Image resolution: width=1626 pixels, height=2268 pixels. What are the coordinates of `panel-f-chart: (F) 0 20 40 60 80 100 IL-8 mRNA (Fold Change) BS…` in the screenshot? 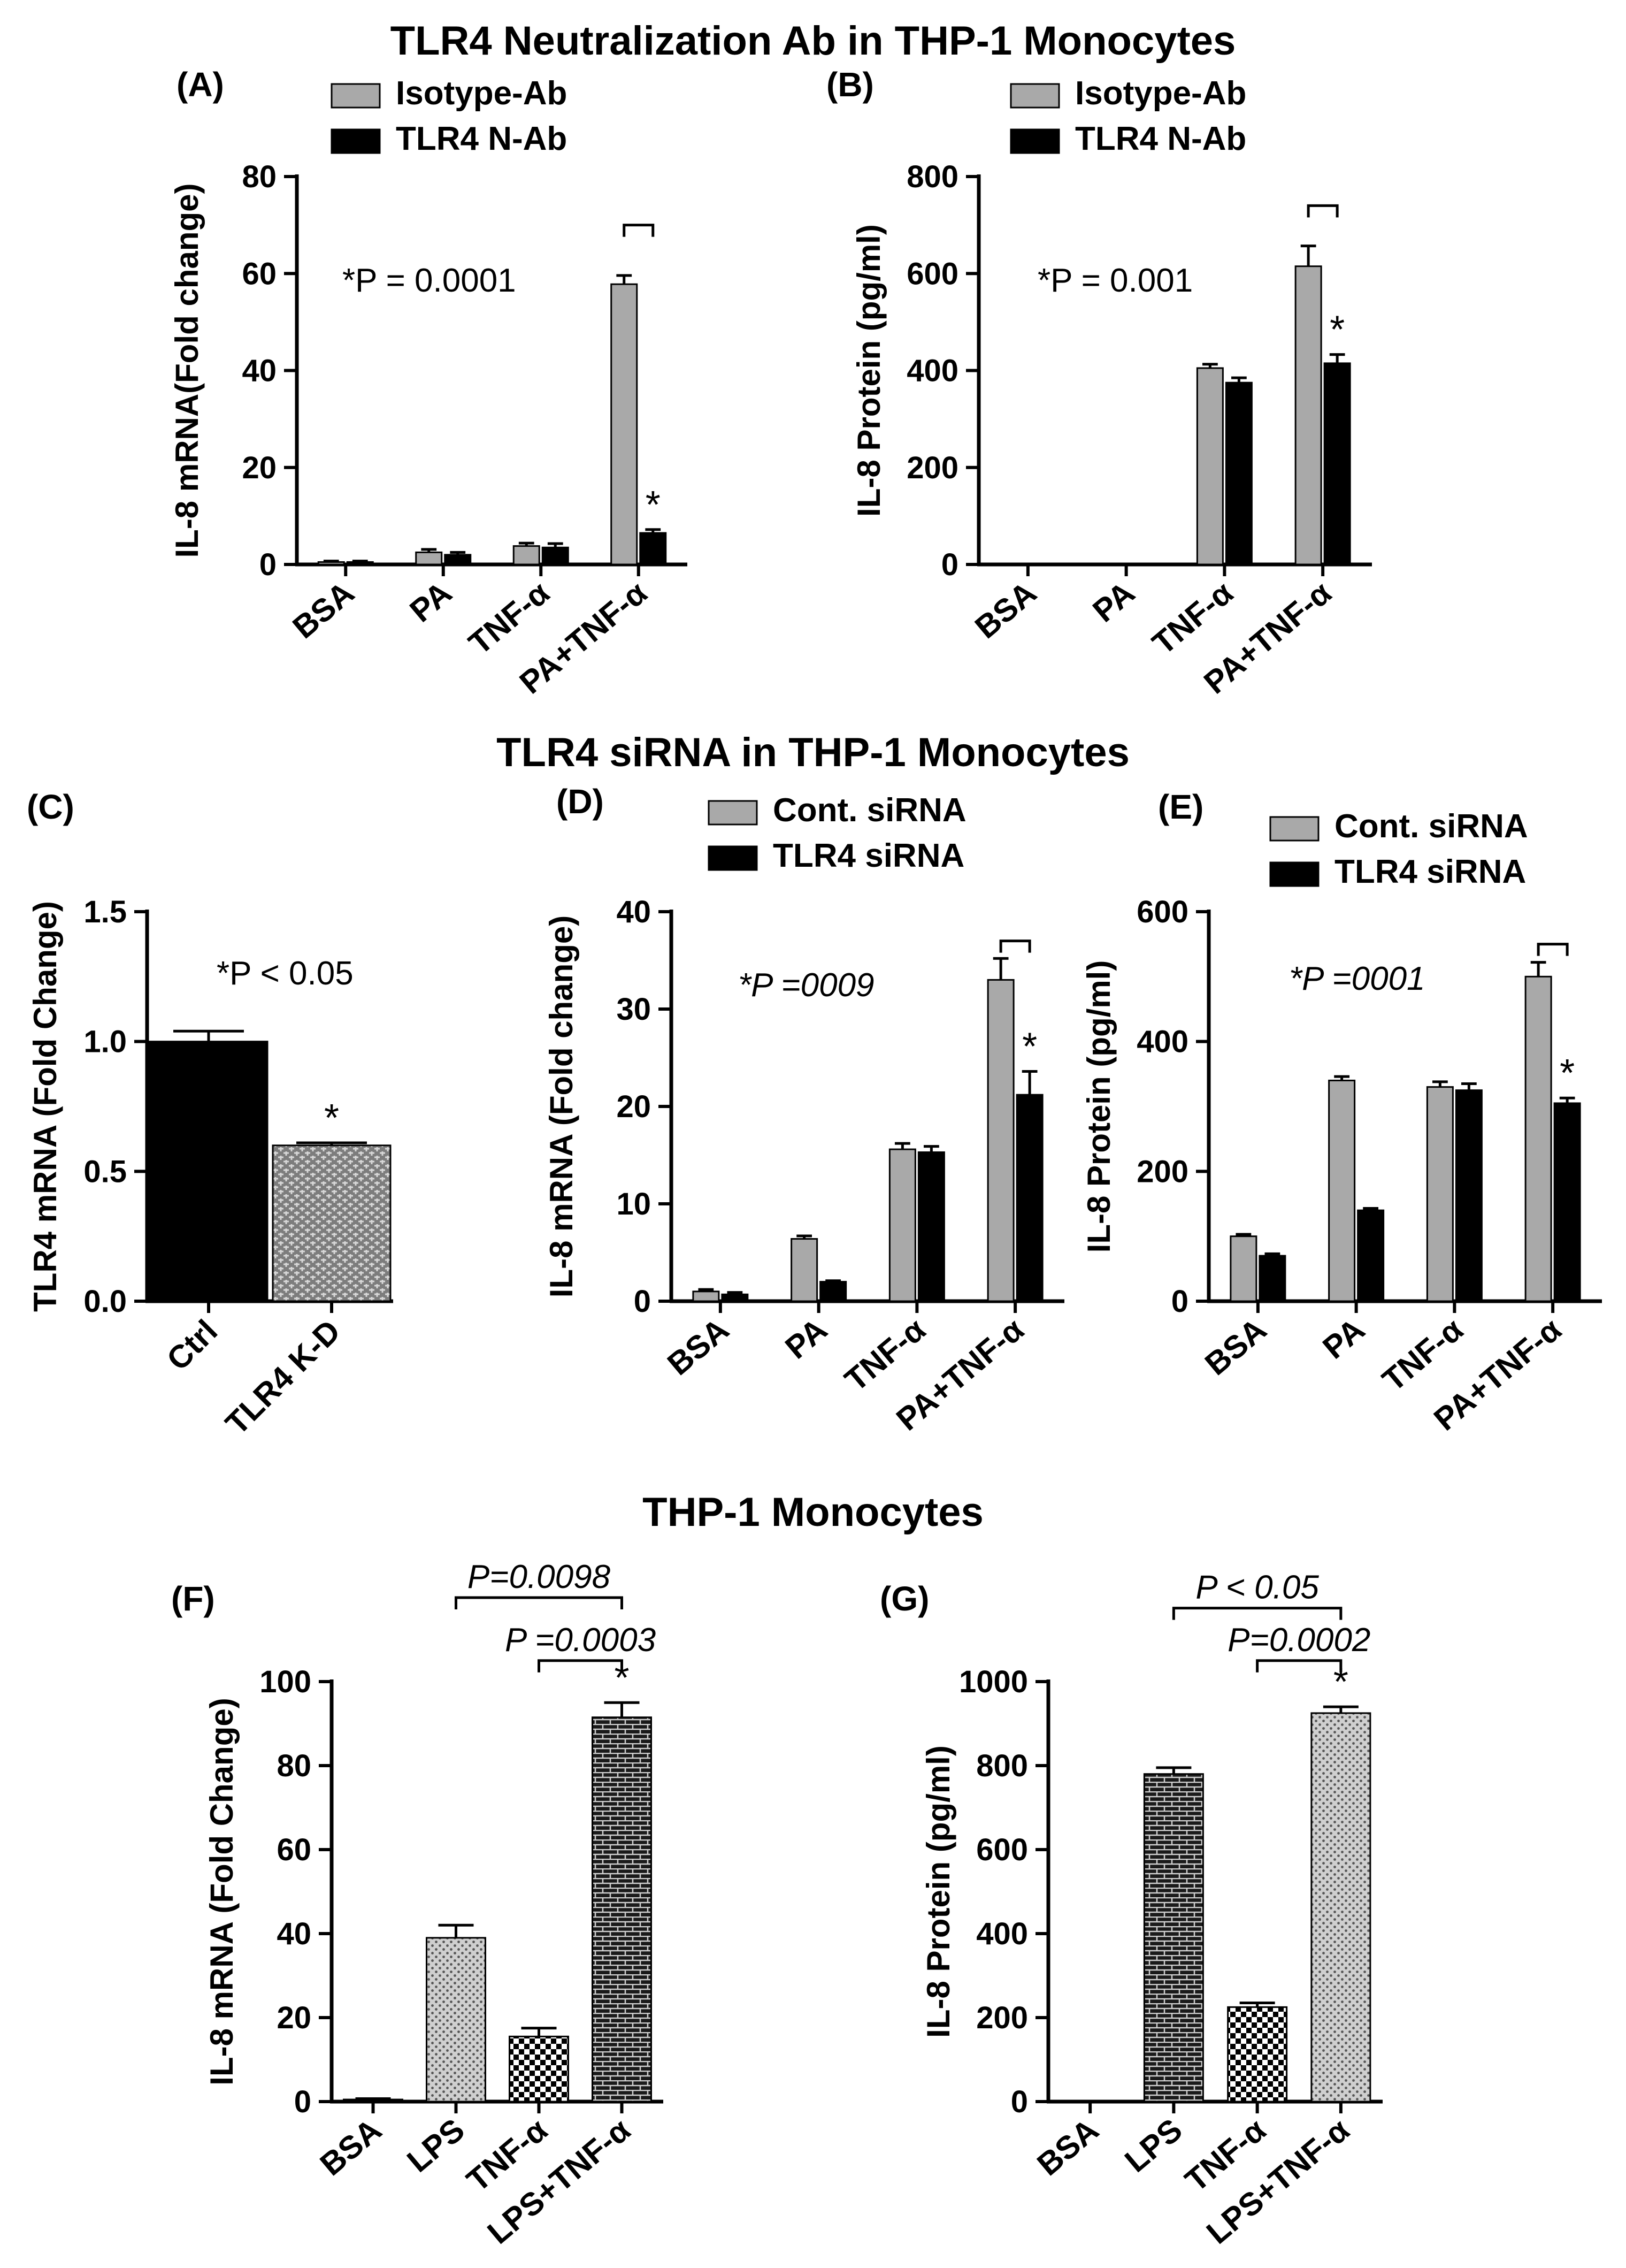 It's located at (417, 1905).